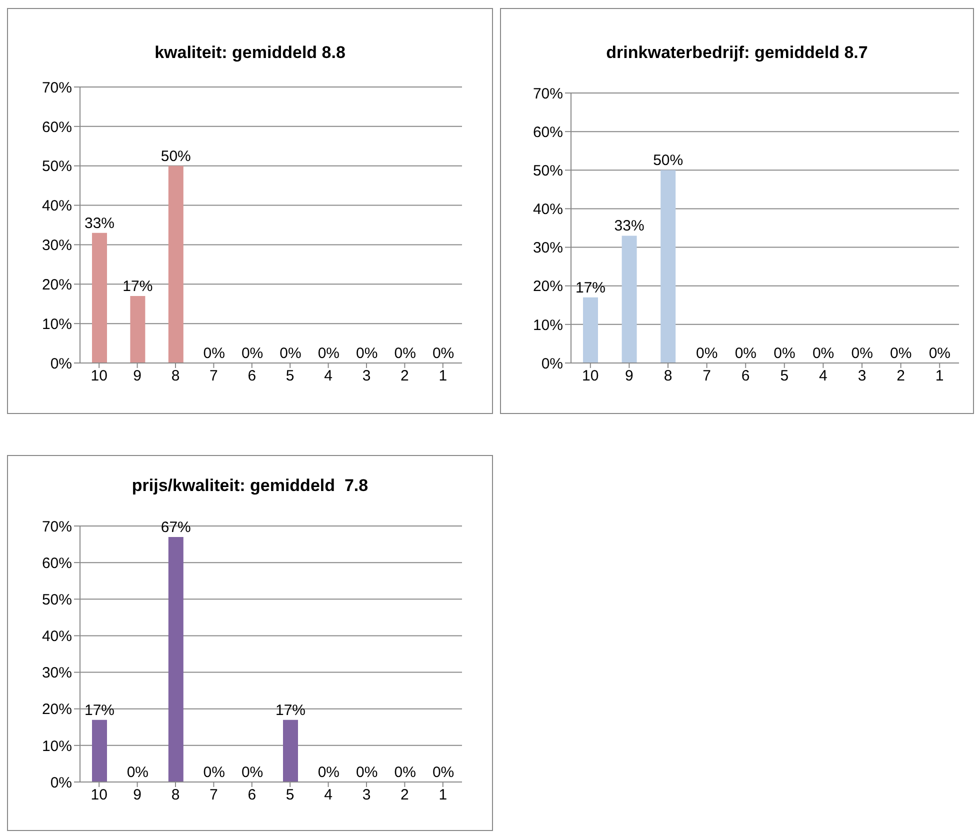 Image resolution: width=980 pixels, height=838 pixels. I want to click on chart-title: drinkwaterbedrijf: gemiddeld 8.7, so click(737, 52).